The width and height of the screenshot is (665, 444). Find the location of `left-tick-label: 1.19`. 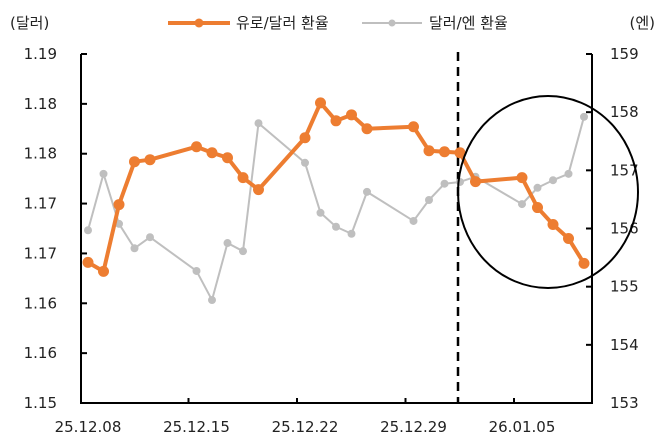

left-tick-label: 1.19 is located at coordinates (40, 54).